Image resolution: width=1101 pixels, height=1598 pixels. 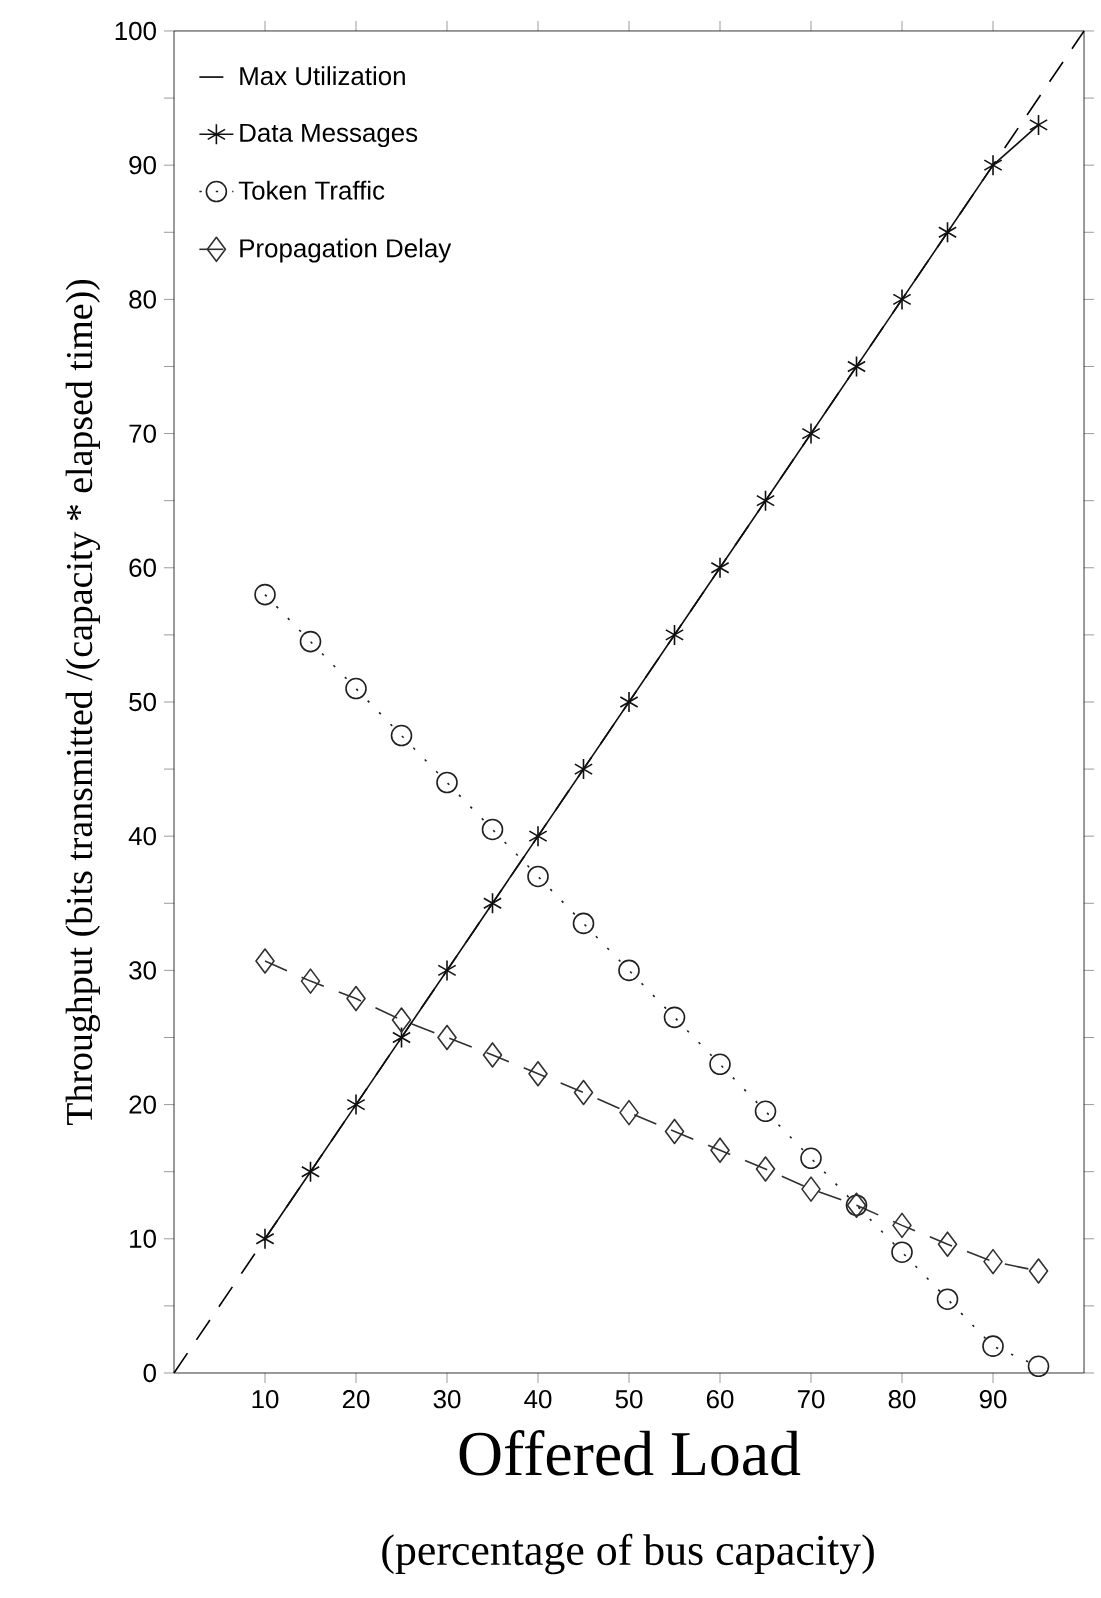 What do you see at coordinates (538, 1399) in the screenshot?
I see `x-tick-label: 40` at bounding box center [538, 1399].